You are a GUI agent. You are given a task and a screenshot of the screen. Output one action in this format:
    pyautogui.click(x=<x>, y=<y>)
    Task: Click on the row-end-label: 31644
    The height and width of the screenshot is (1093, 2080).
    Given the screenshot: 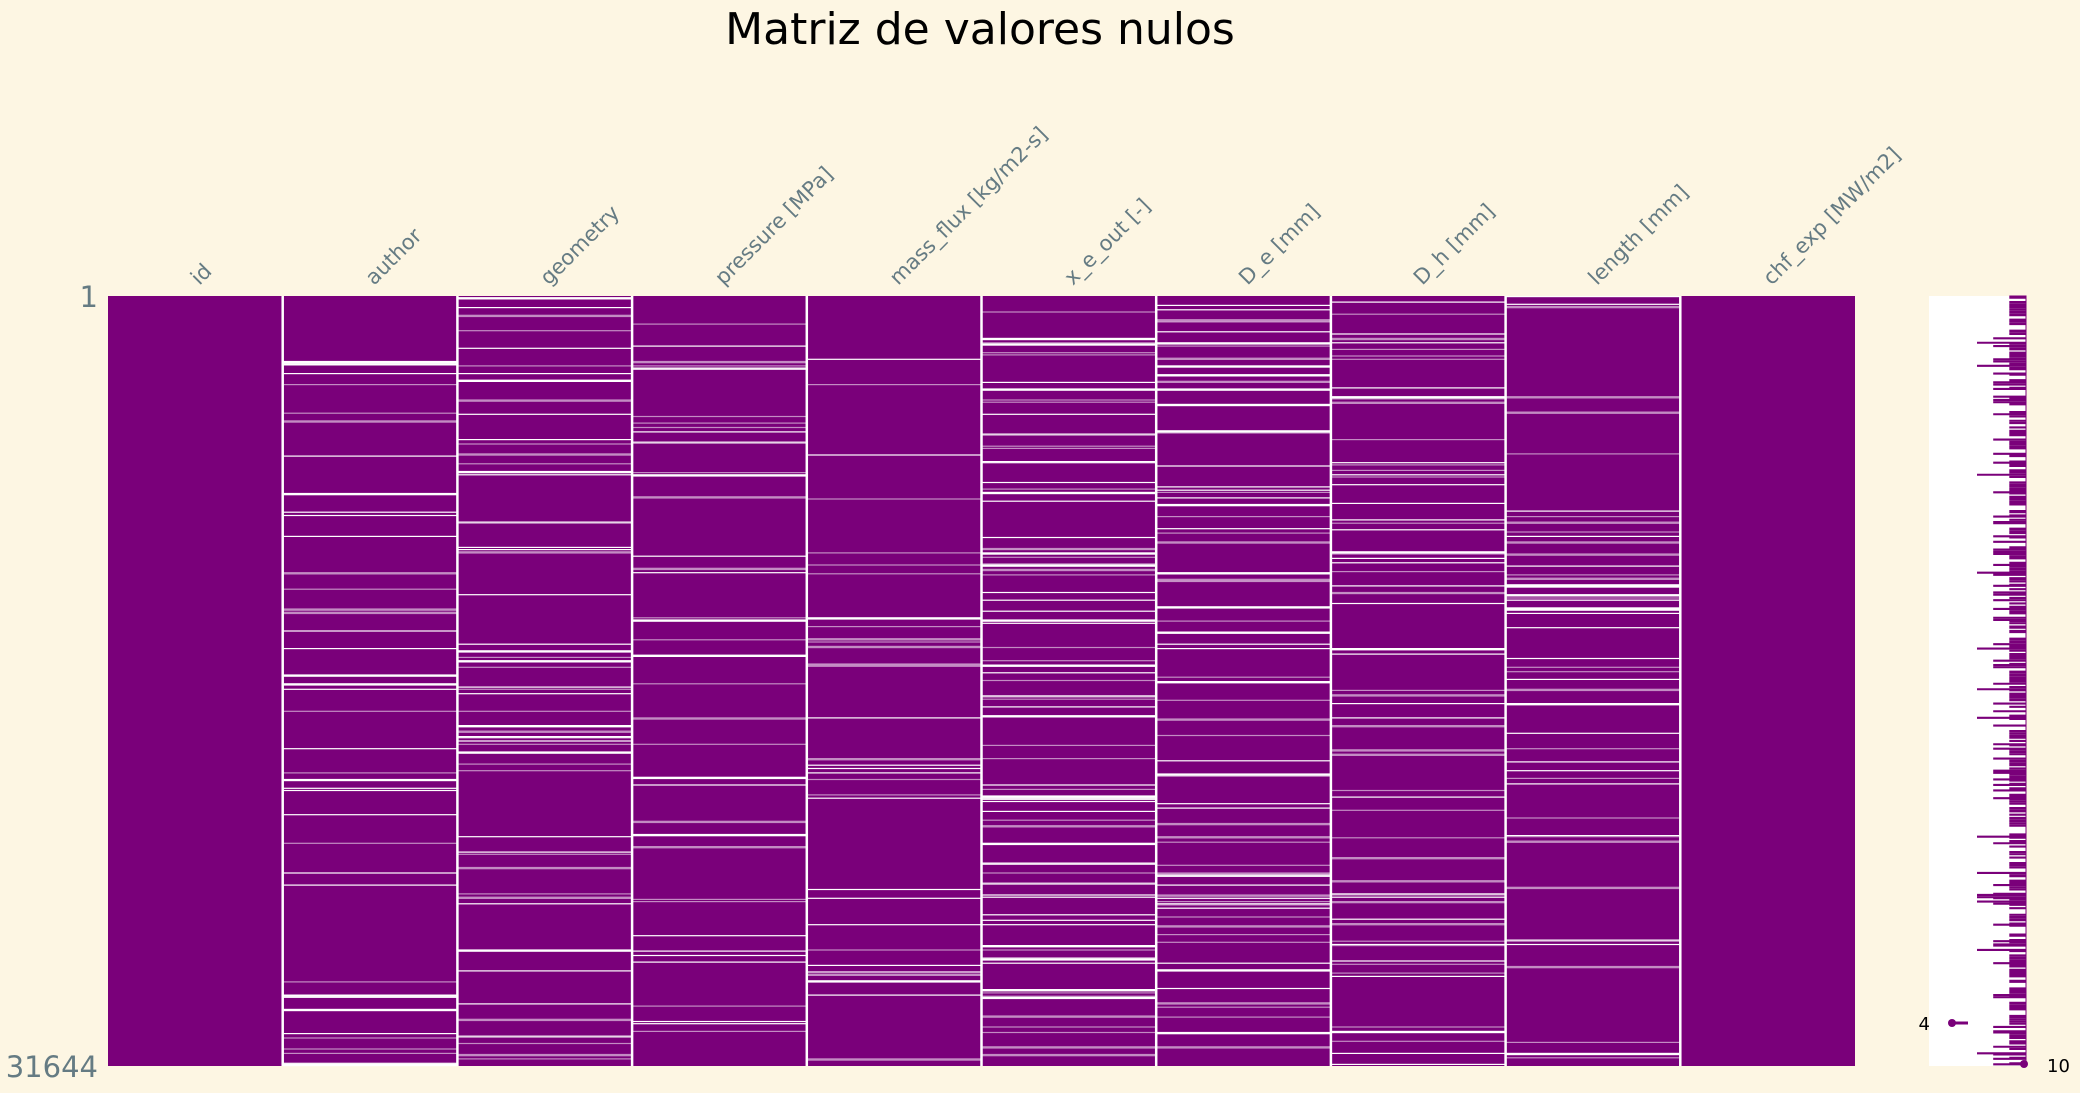 What is the action you would take?
    pyautogui.click(x=52, y=1067)
    